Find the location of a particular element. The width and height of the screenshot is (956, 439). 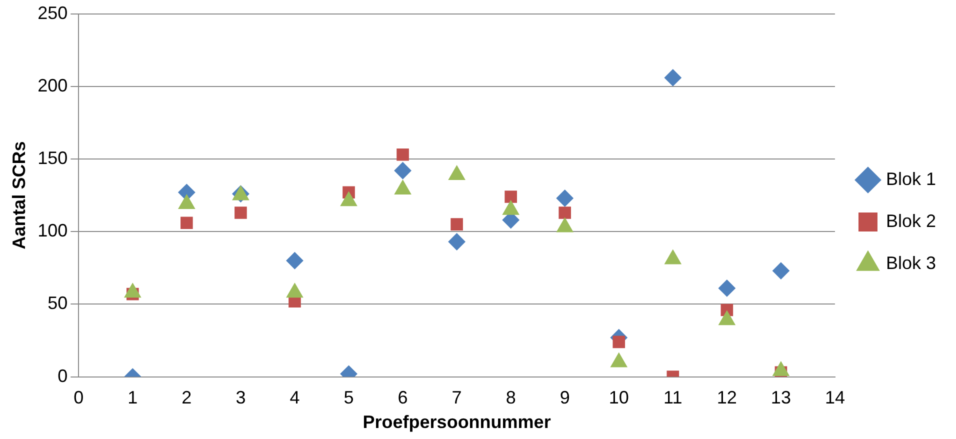

x-tick-label: 1 is located at coordinates (133, 398).